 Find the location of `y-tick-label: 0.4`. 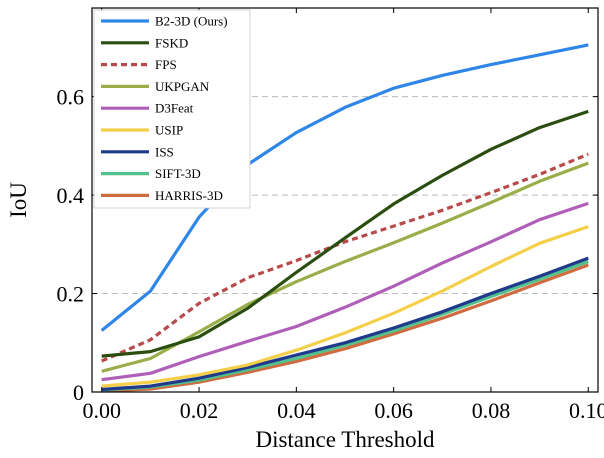

y-tick-label: 0.4 is located at coordinates (71, 195).